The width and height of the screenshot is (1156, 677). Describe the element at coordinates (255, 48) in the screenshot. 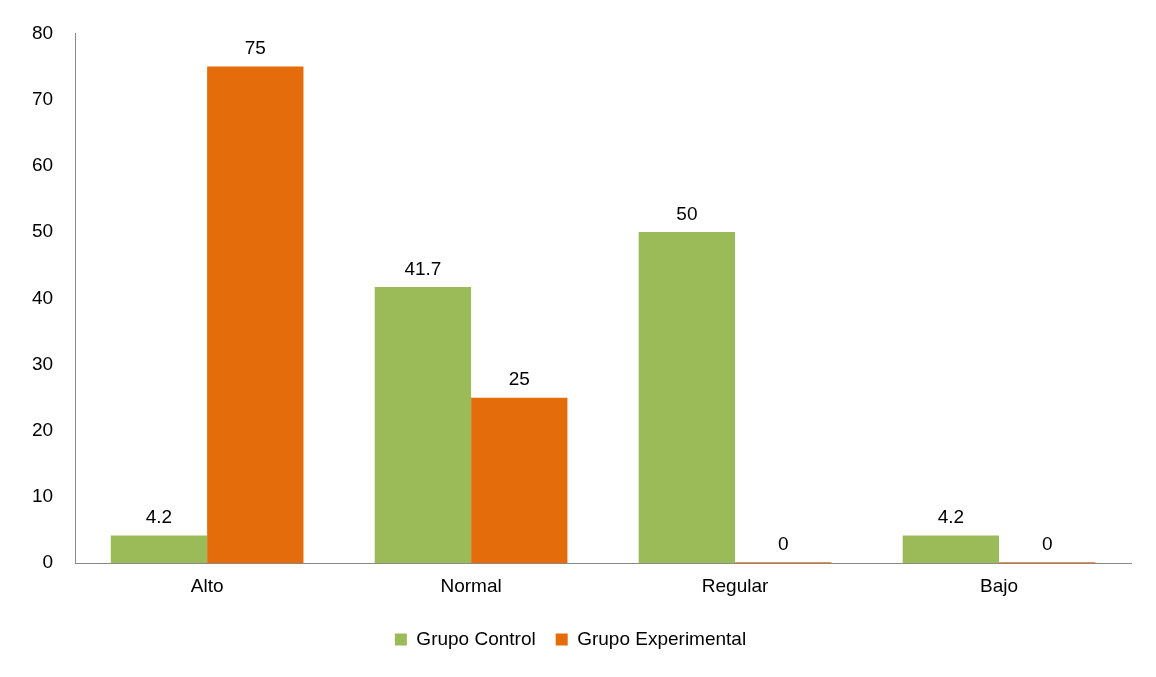

I see `data-label: 75` at that location.